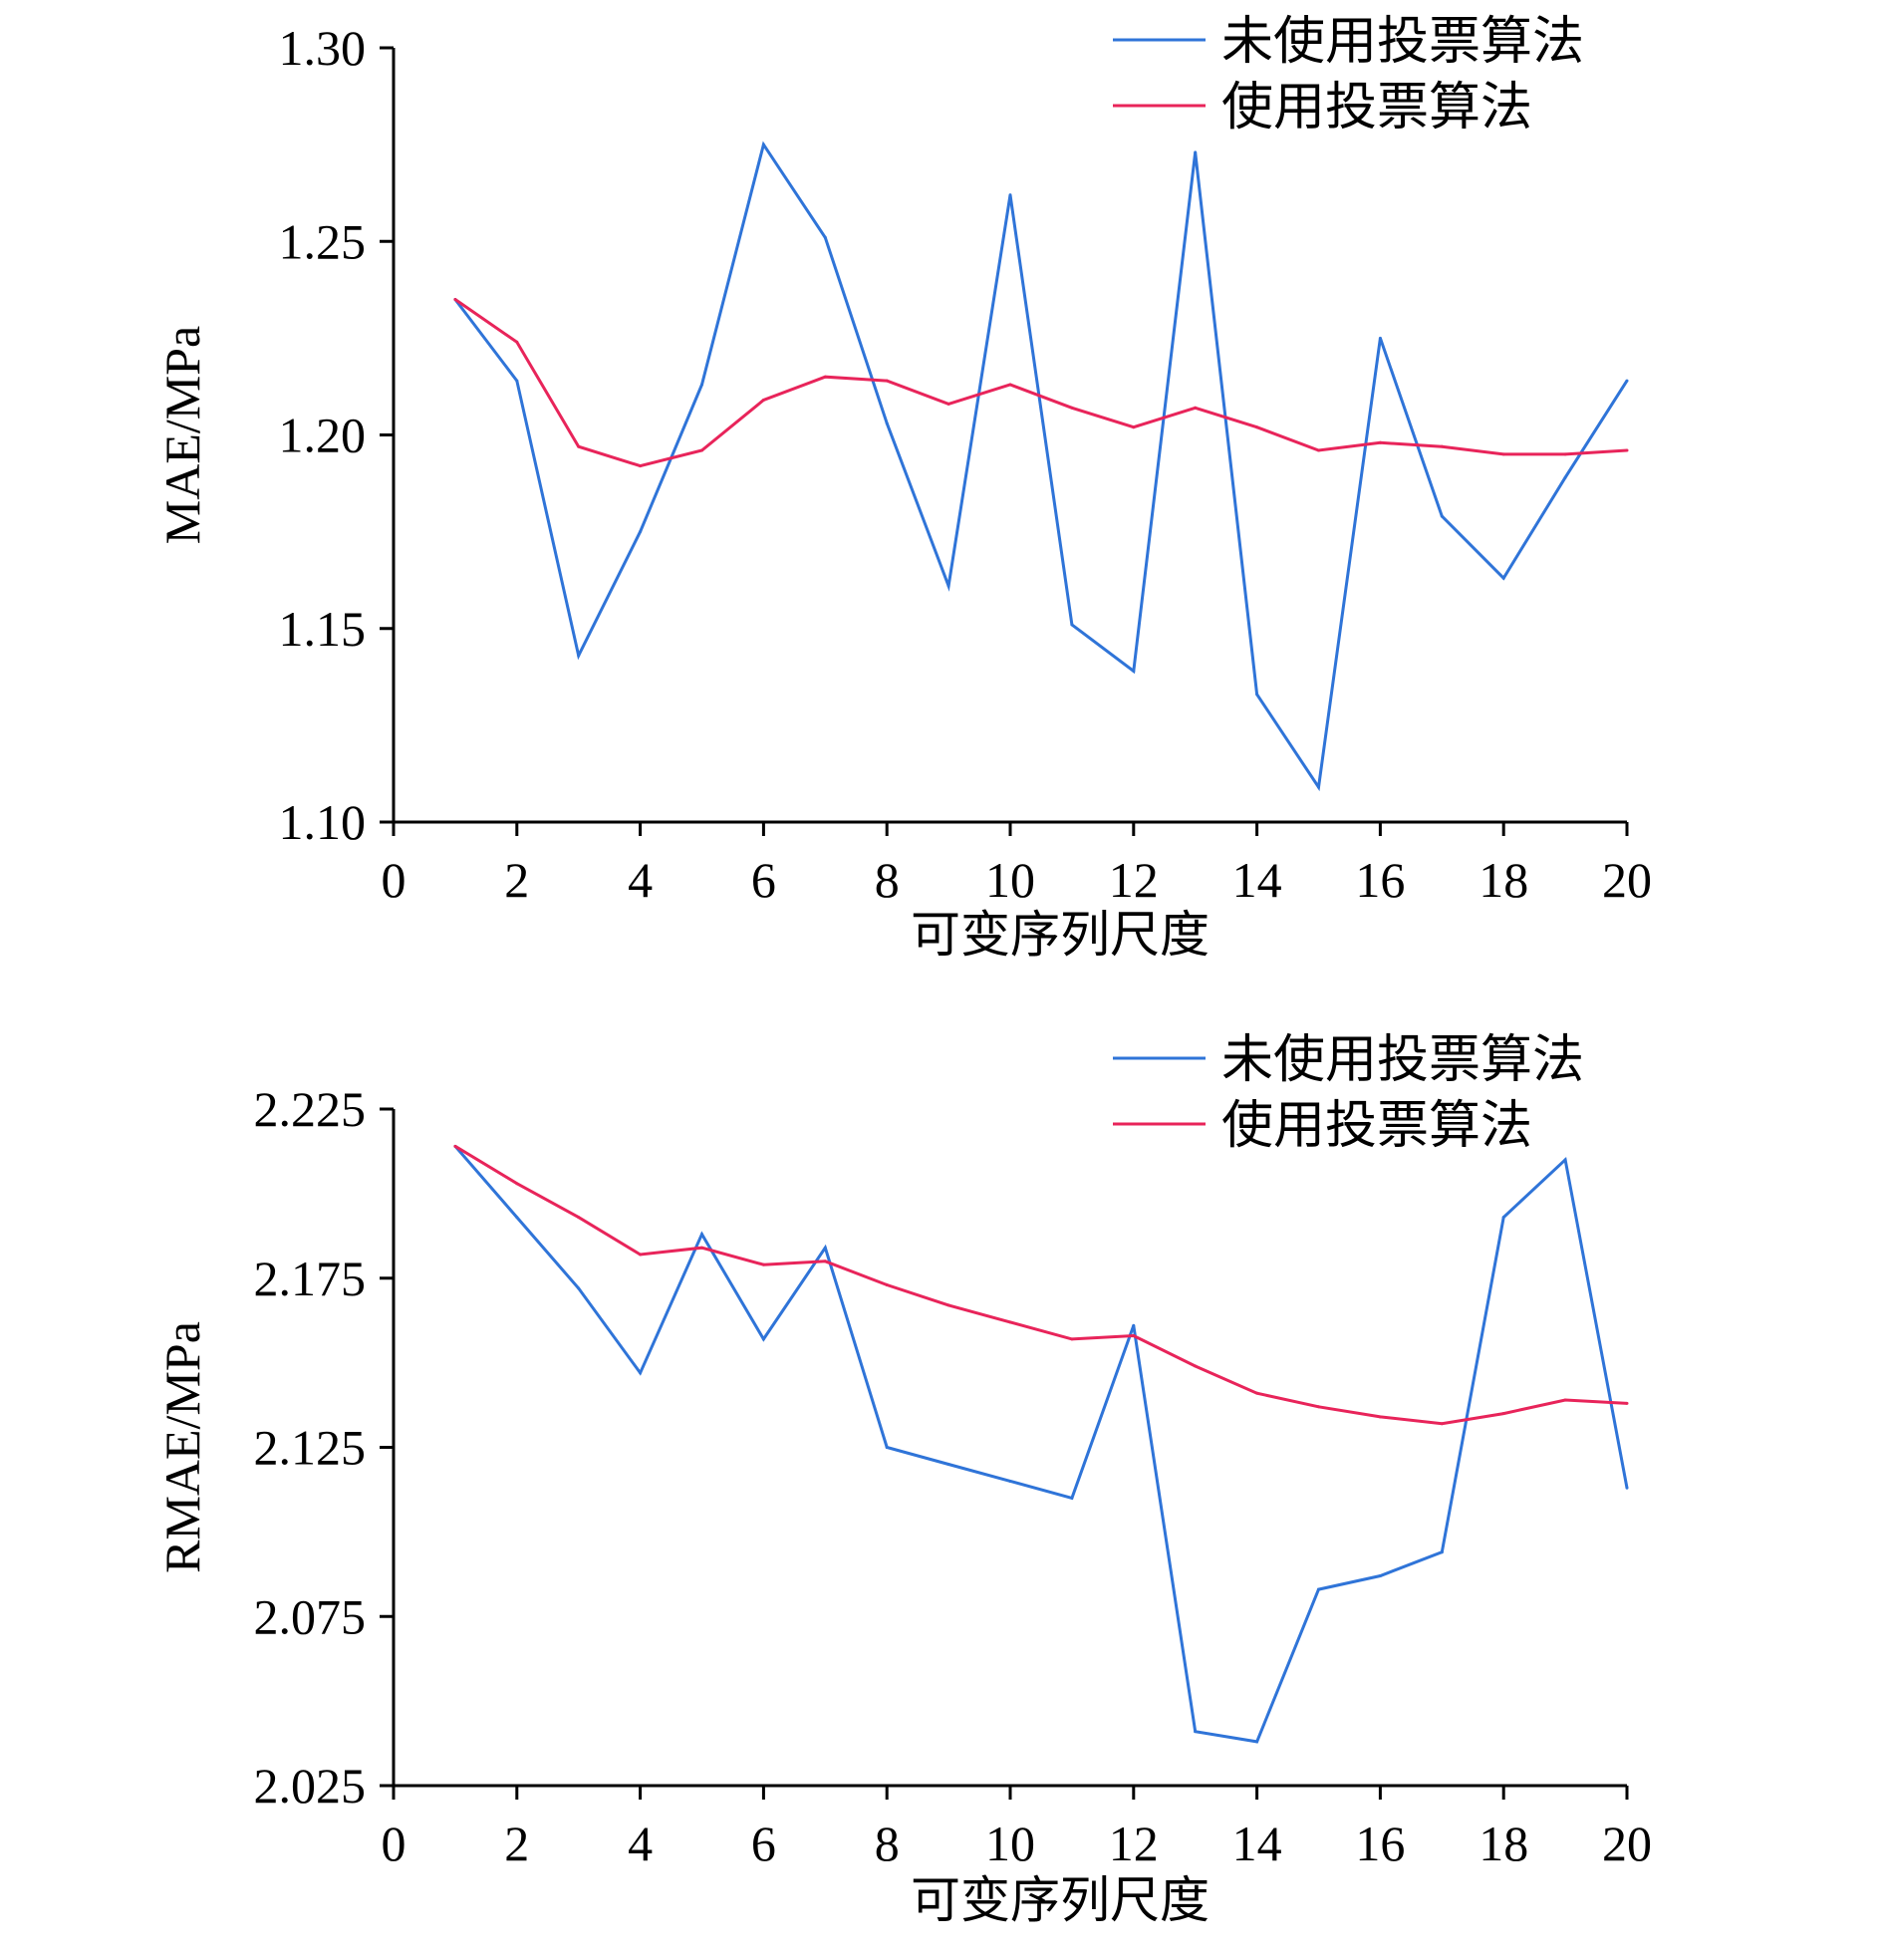 This screenshot has width=1883, height=1960. I want to click on y-tick-label: 1.20, so click(323, 435).